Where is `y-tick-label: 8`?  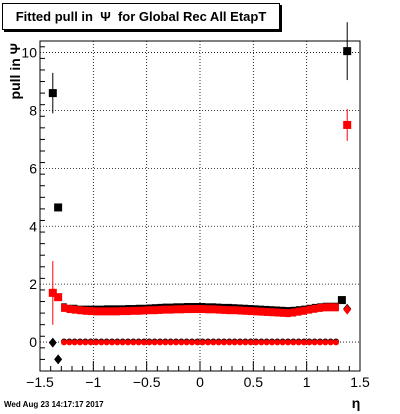
y-tick-label: 8 is located at coordinates (33, 110).